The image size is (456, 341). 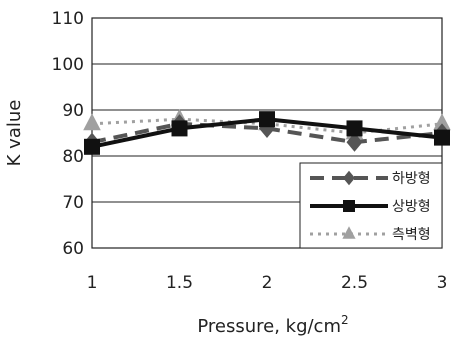 I want to click on x-axis-label: Pressure, kg/cm2, so click(x=272, y=325).